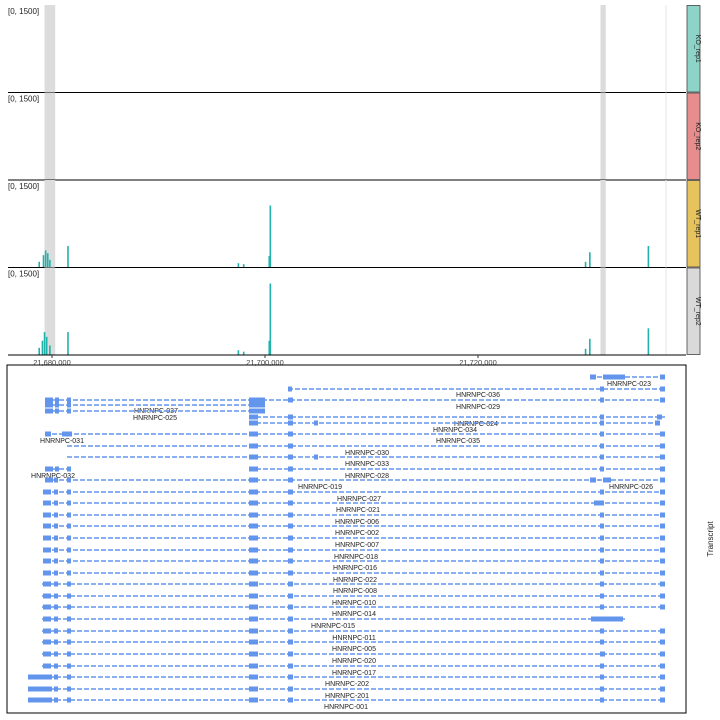  I want to click on x-axis: 21,680,000 21,700,000 21,720,000, so click(265, 361).